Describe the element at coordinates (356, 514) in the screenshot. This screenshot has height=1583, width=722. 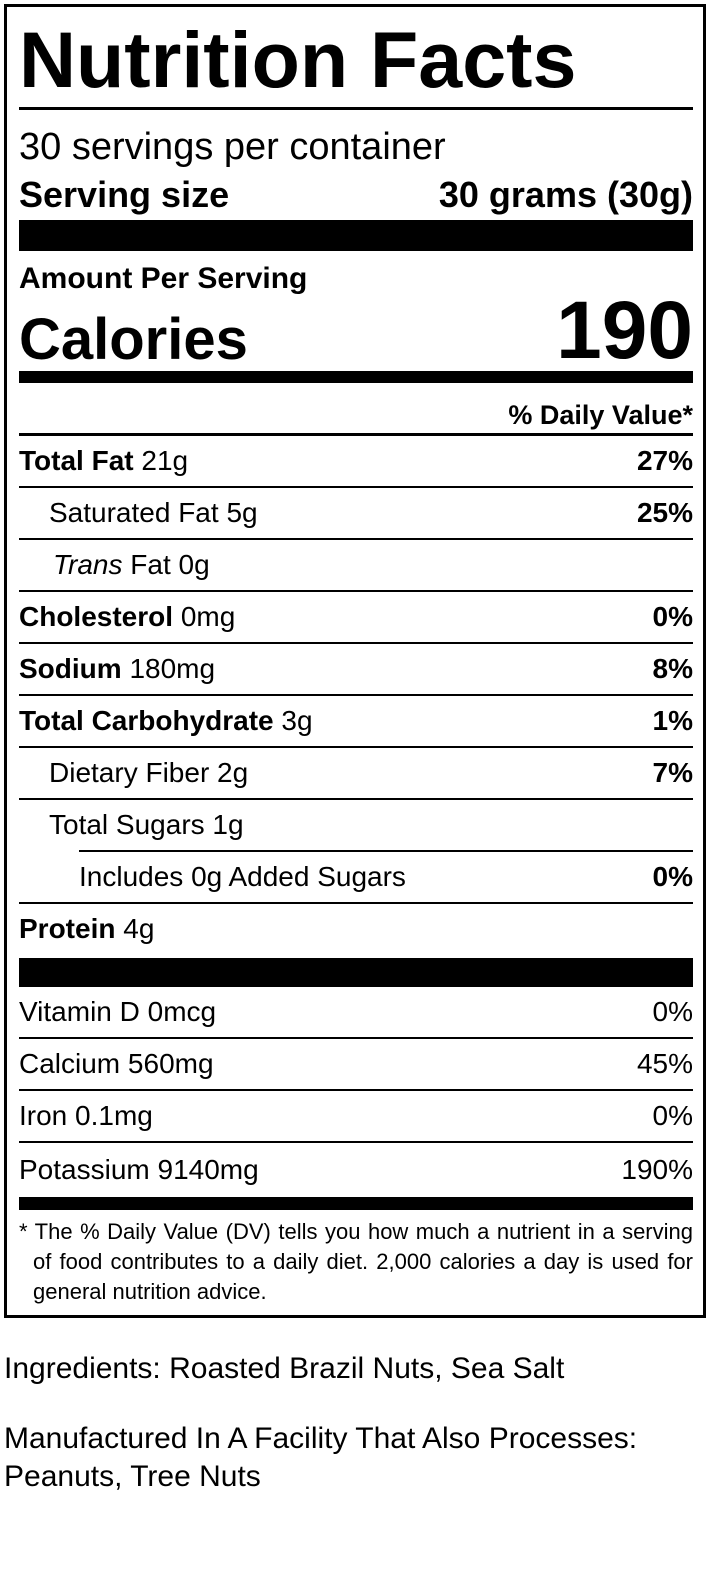
I see `nutrient-row-saturated-fat: Saturated Fat 5g 25%` at that location.